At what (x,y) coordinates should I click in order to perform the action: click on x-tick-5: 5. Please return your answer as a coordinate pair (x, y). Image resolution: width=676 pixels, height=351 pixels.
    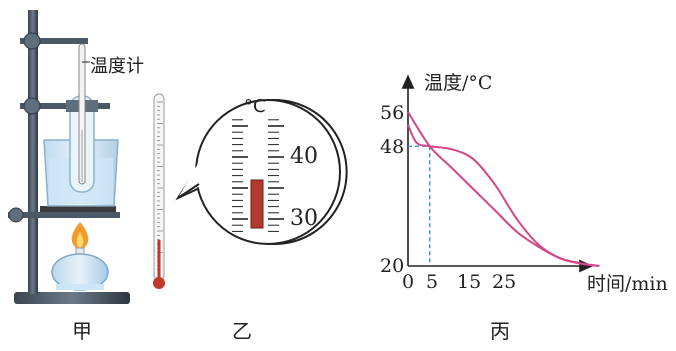
    Looking at the image, I should click on (432, 282).